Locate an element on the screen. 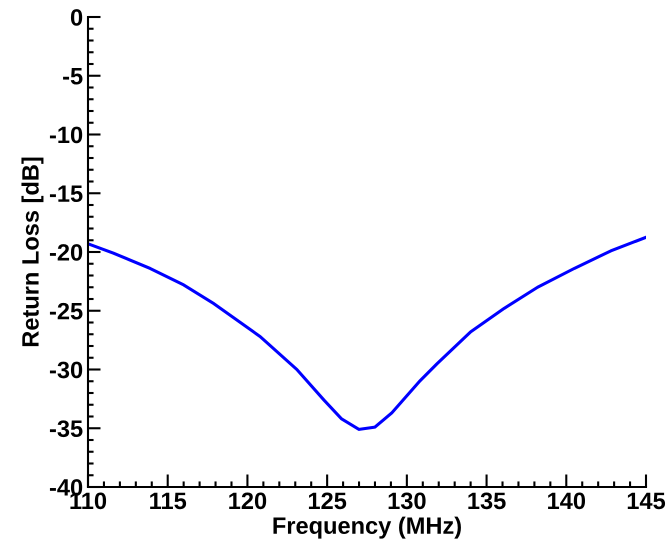  x-tick-label: 140 is located at coordinates (567, 501).